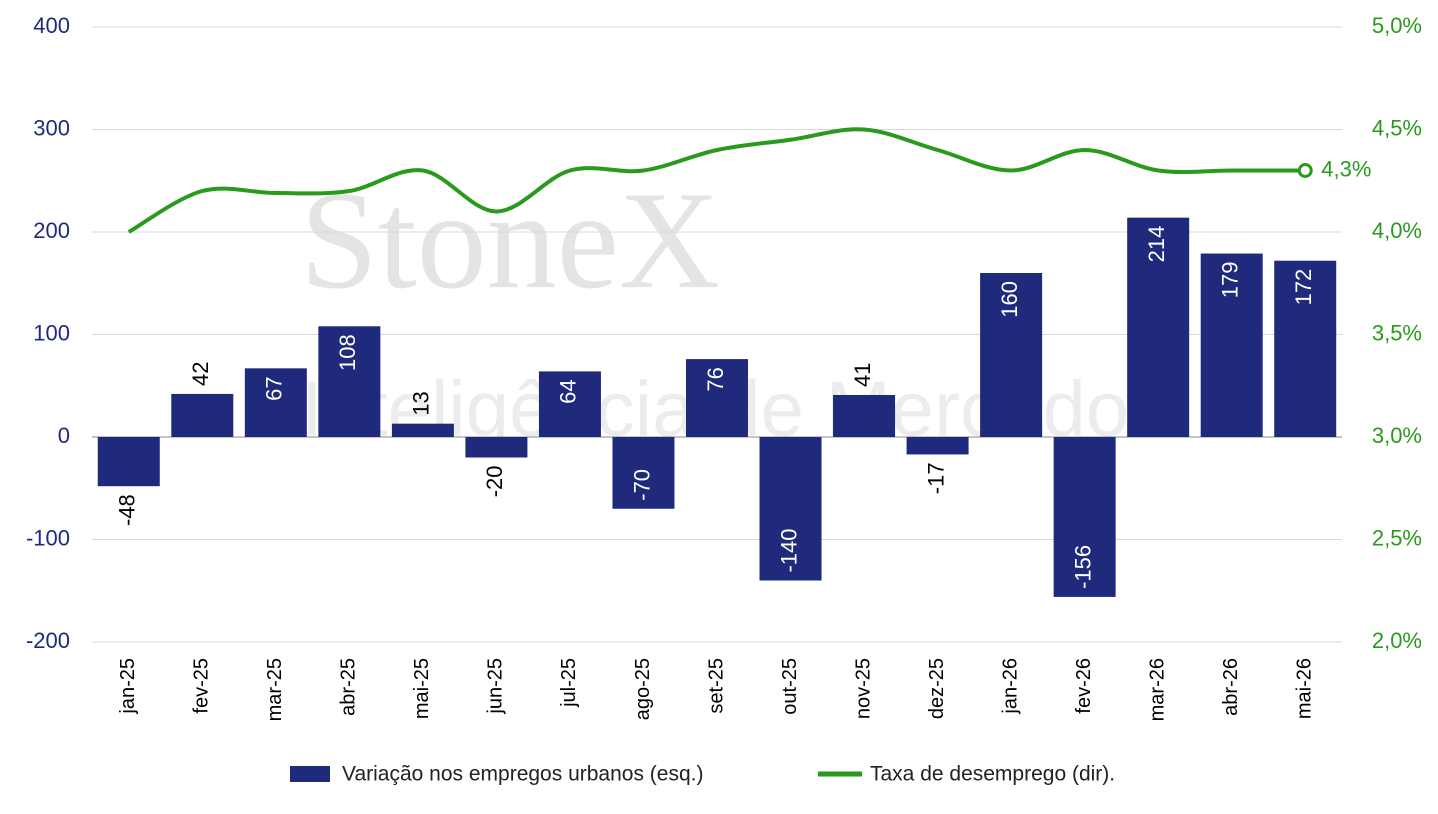  I want to click on y2-tick-label: 4,0%, so click(1397, 230).